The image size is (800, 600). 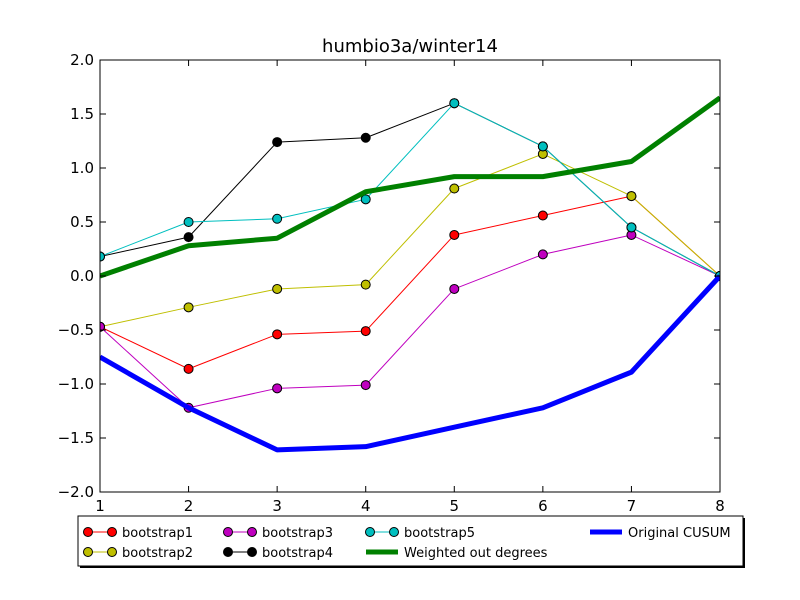 What do you see at coordinates (82, 168) in the screenshot?
I see `y-tick-label: 1.0` at bounding box center [82, 168].